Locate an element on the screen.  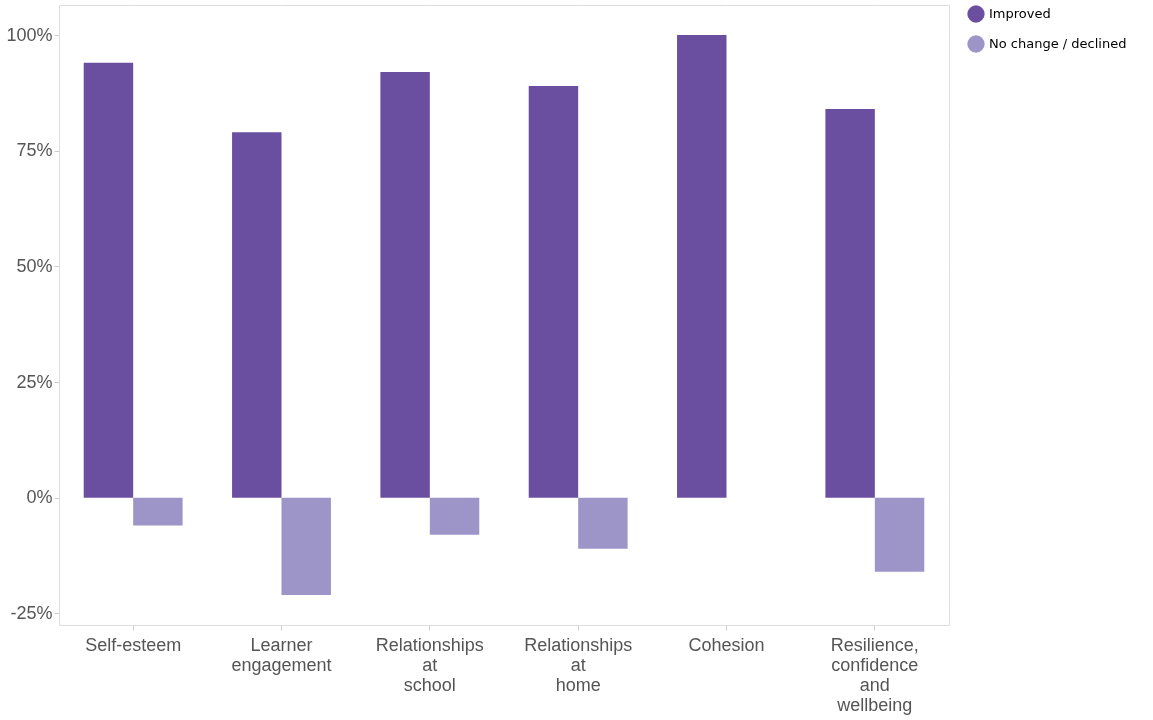
legend-label: No change / declined is located at coordinates (1058, 43).